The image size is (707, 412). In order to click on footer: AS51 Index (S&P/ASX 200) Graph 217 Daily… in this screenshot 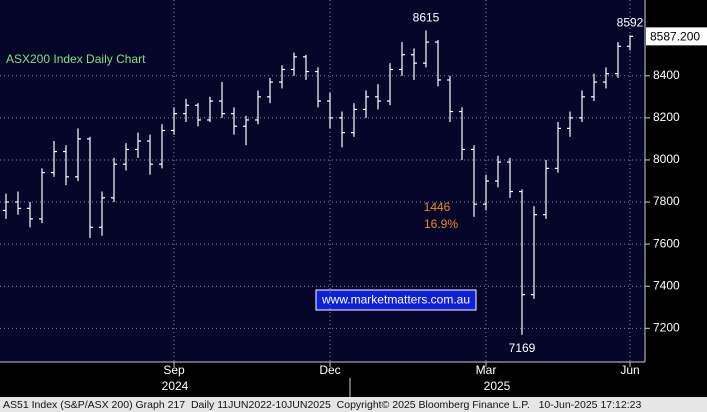, I will do `click(322, 405)`.